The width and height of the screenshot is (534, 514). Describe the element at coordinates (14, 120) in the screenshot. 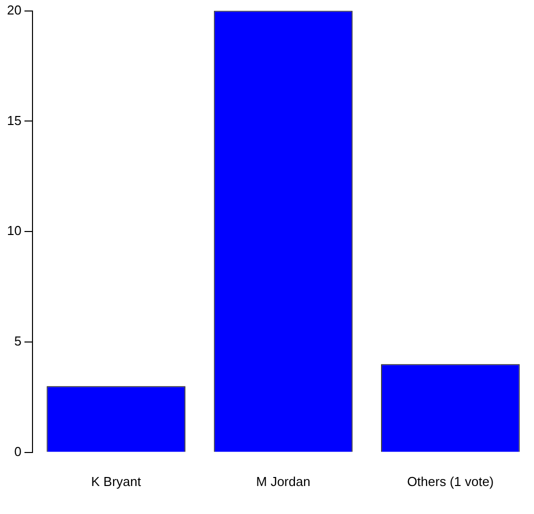

I see `y-tick-label: 15` at that location.